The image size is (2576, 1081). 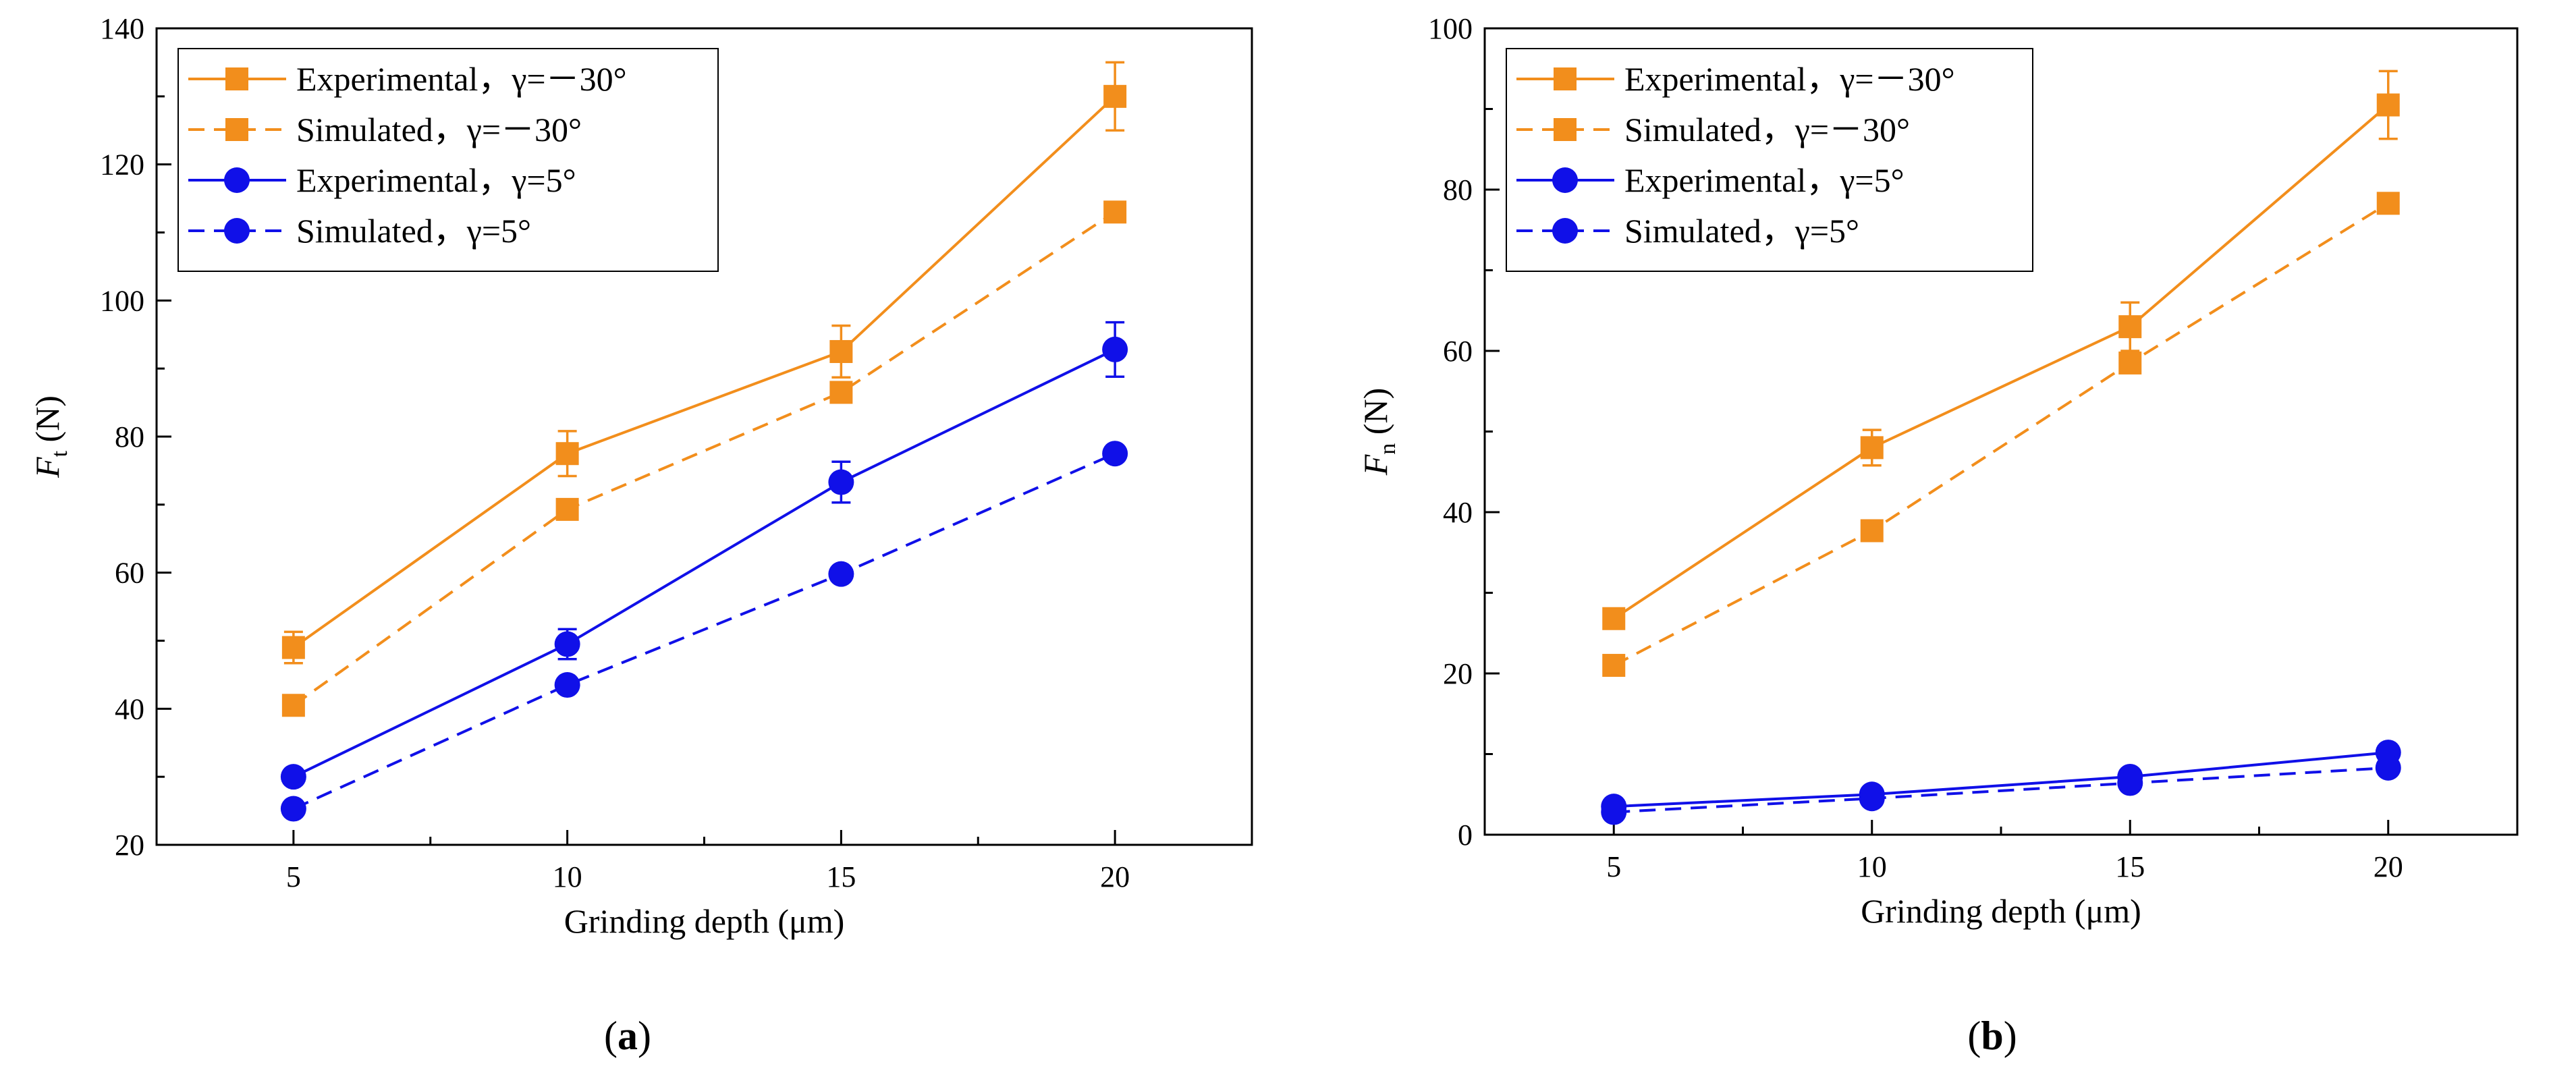 I want to click on panel-label: (b), so click(x=1992, y=1036).